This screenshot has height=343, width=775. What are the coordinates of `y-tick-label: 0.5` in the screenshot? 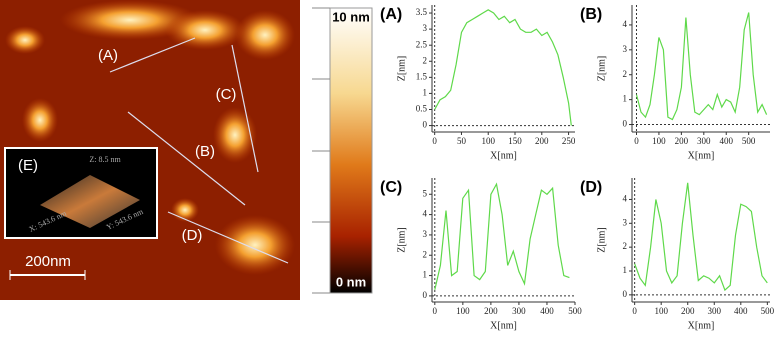 It's located at (422, 109).